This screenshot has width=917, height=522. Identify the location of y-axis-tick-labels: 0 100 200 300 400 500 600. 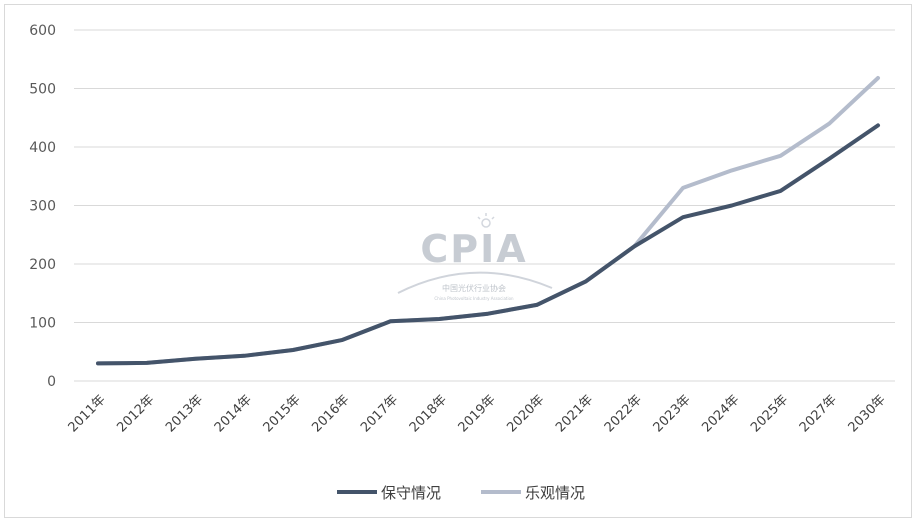
(42, 206).